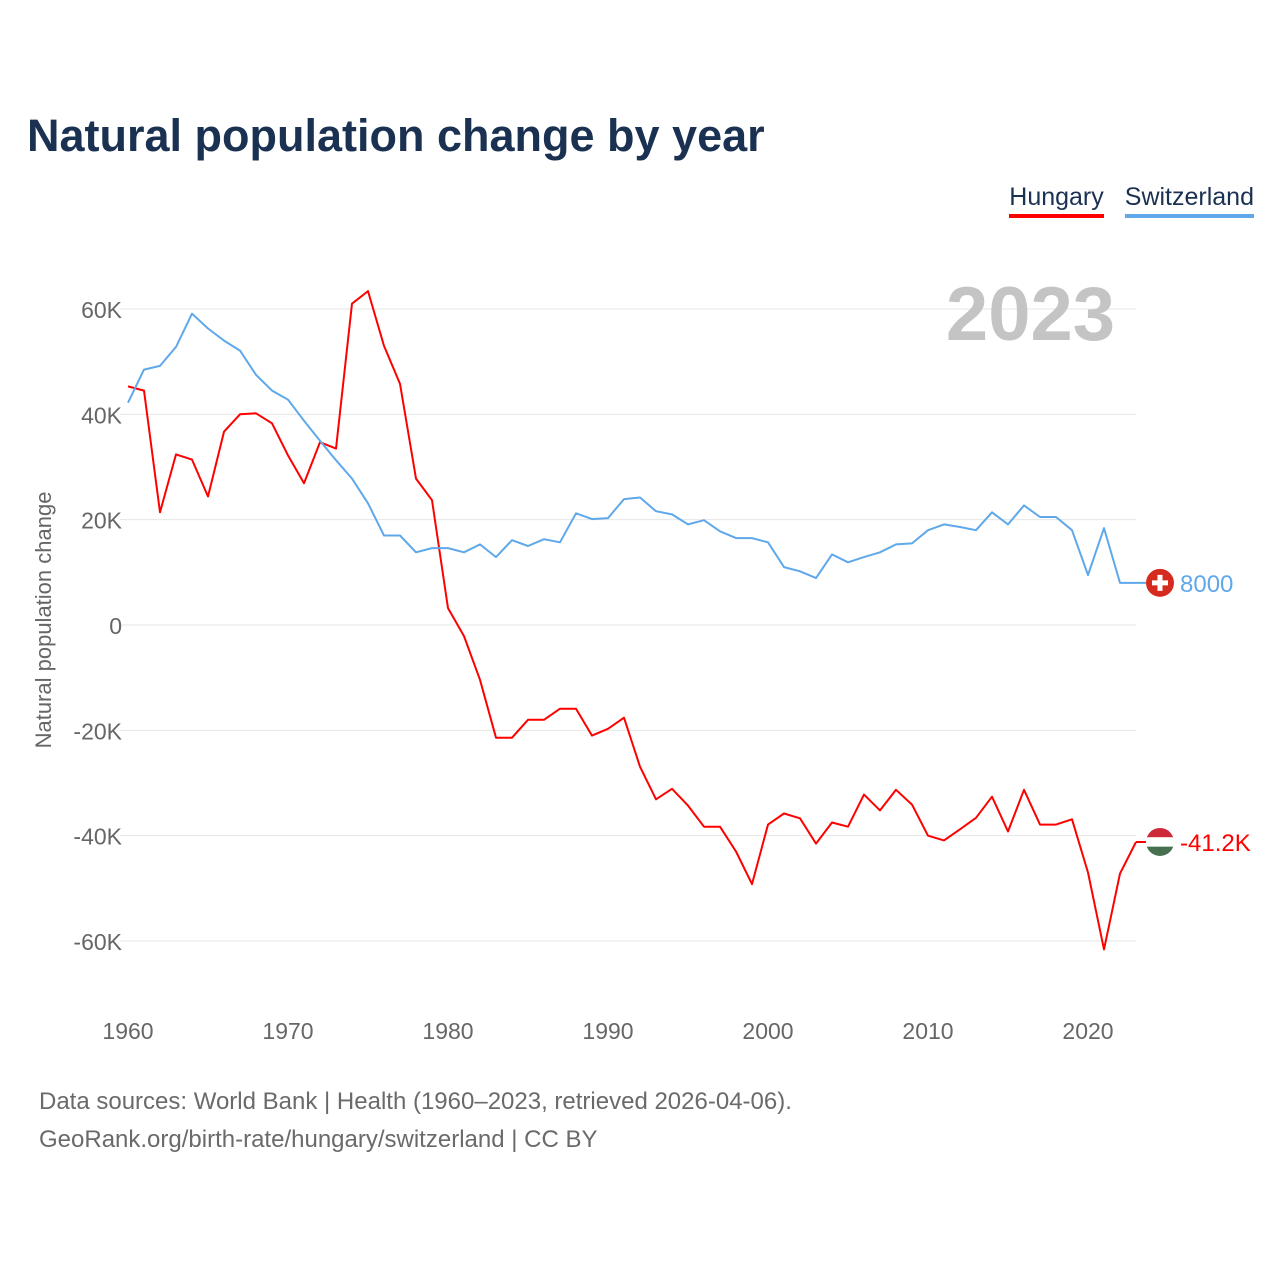  I want to click on y-tick-label: 20K, so click(102, 521).